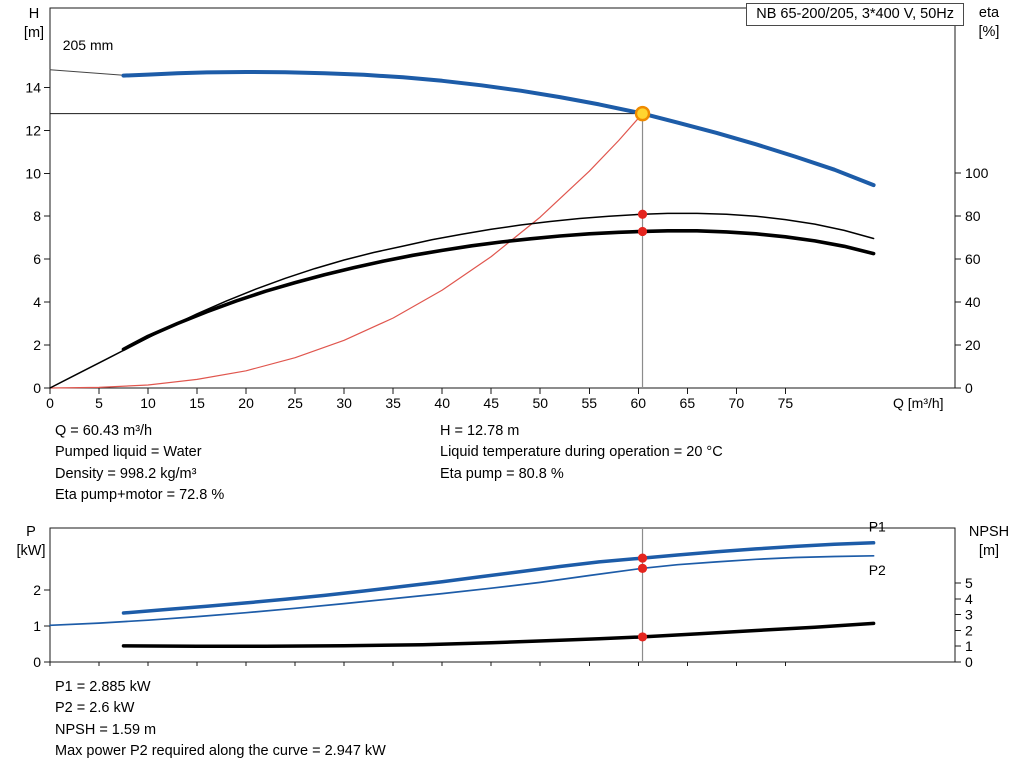 The image size is (1024, 781). Describe the element at coordinates (148, 403) in the screenshot. I see `x-tick-label: 10` at that location.